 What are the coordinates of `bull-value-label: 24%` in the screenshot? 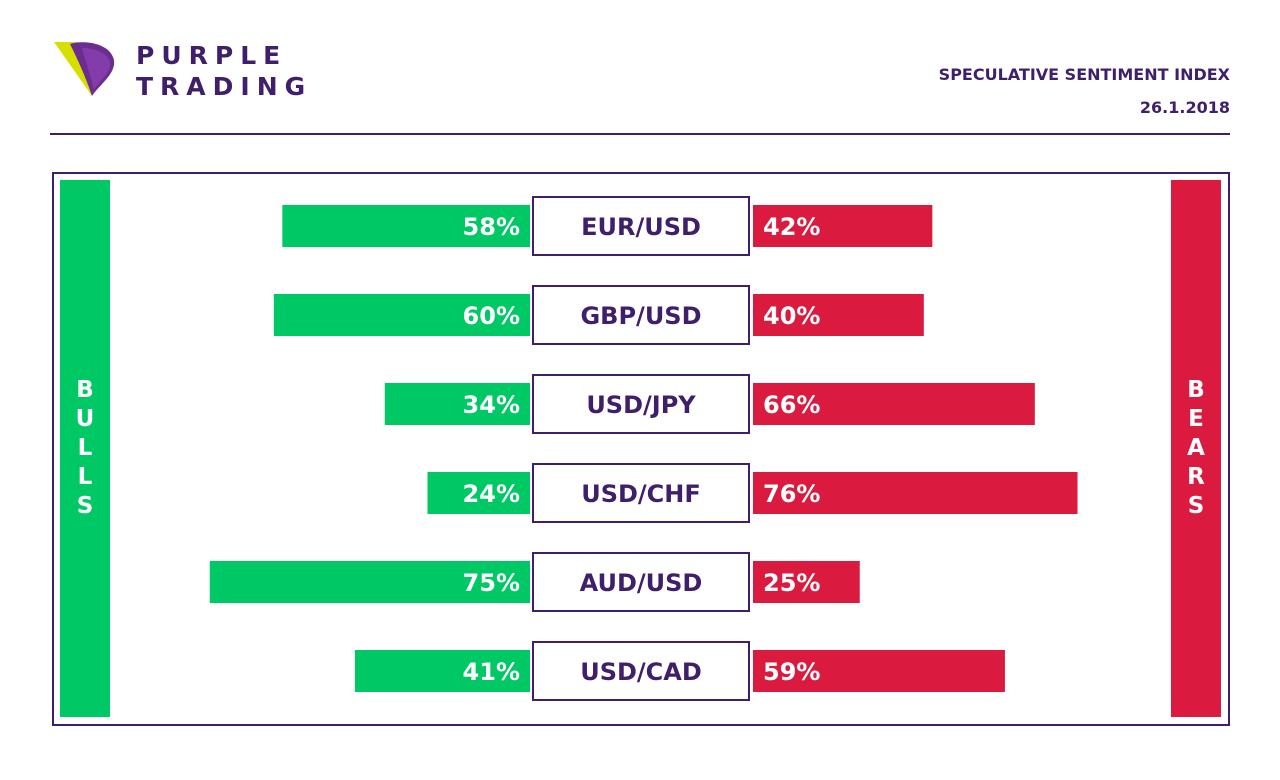 It's located at (491, 494).